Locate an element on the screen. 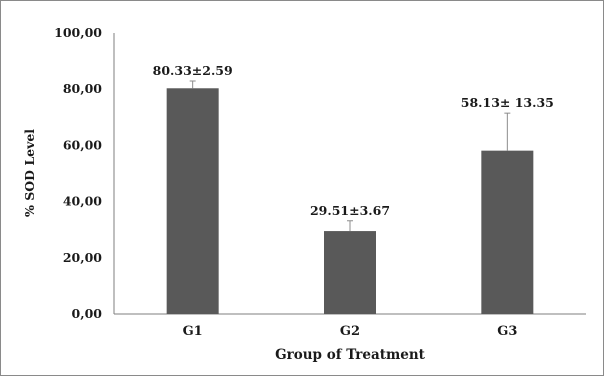  y-tick-label: 60,00 is located at coordinates (82, 144).